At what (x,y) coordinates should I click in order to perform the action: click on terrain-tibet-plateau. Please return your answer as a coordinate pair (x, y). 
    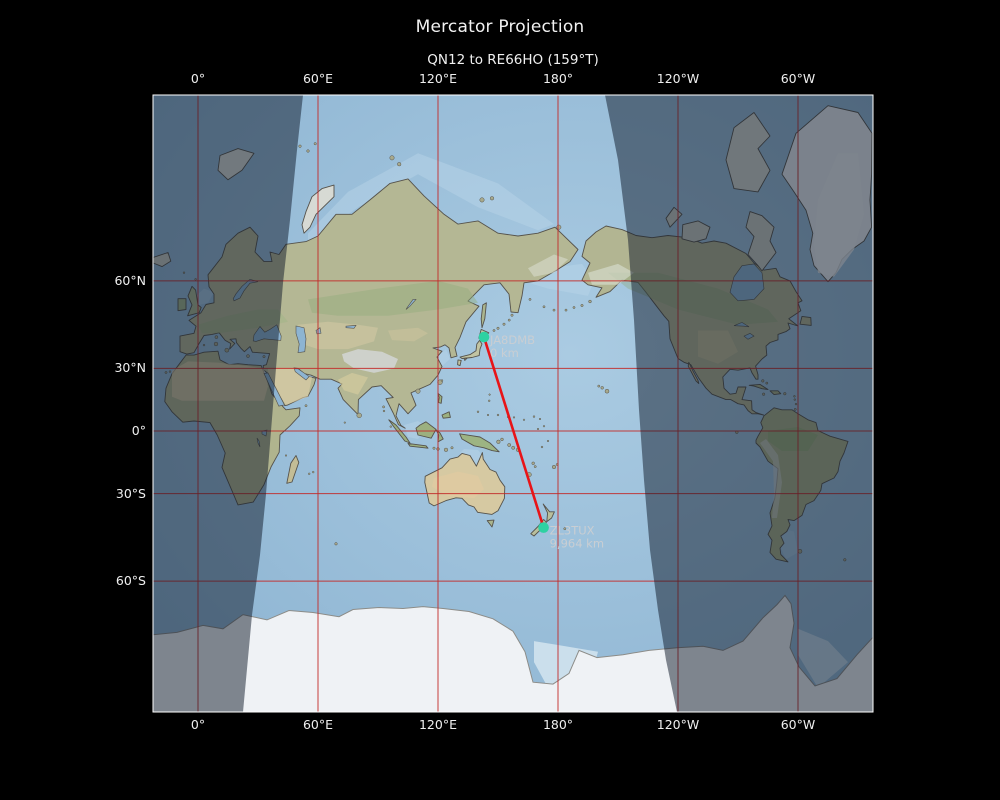
    Looking at the image, I should click on (370, 361).